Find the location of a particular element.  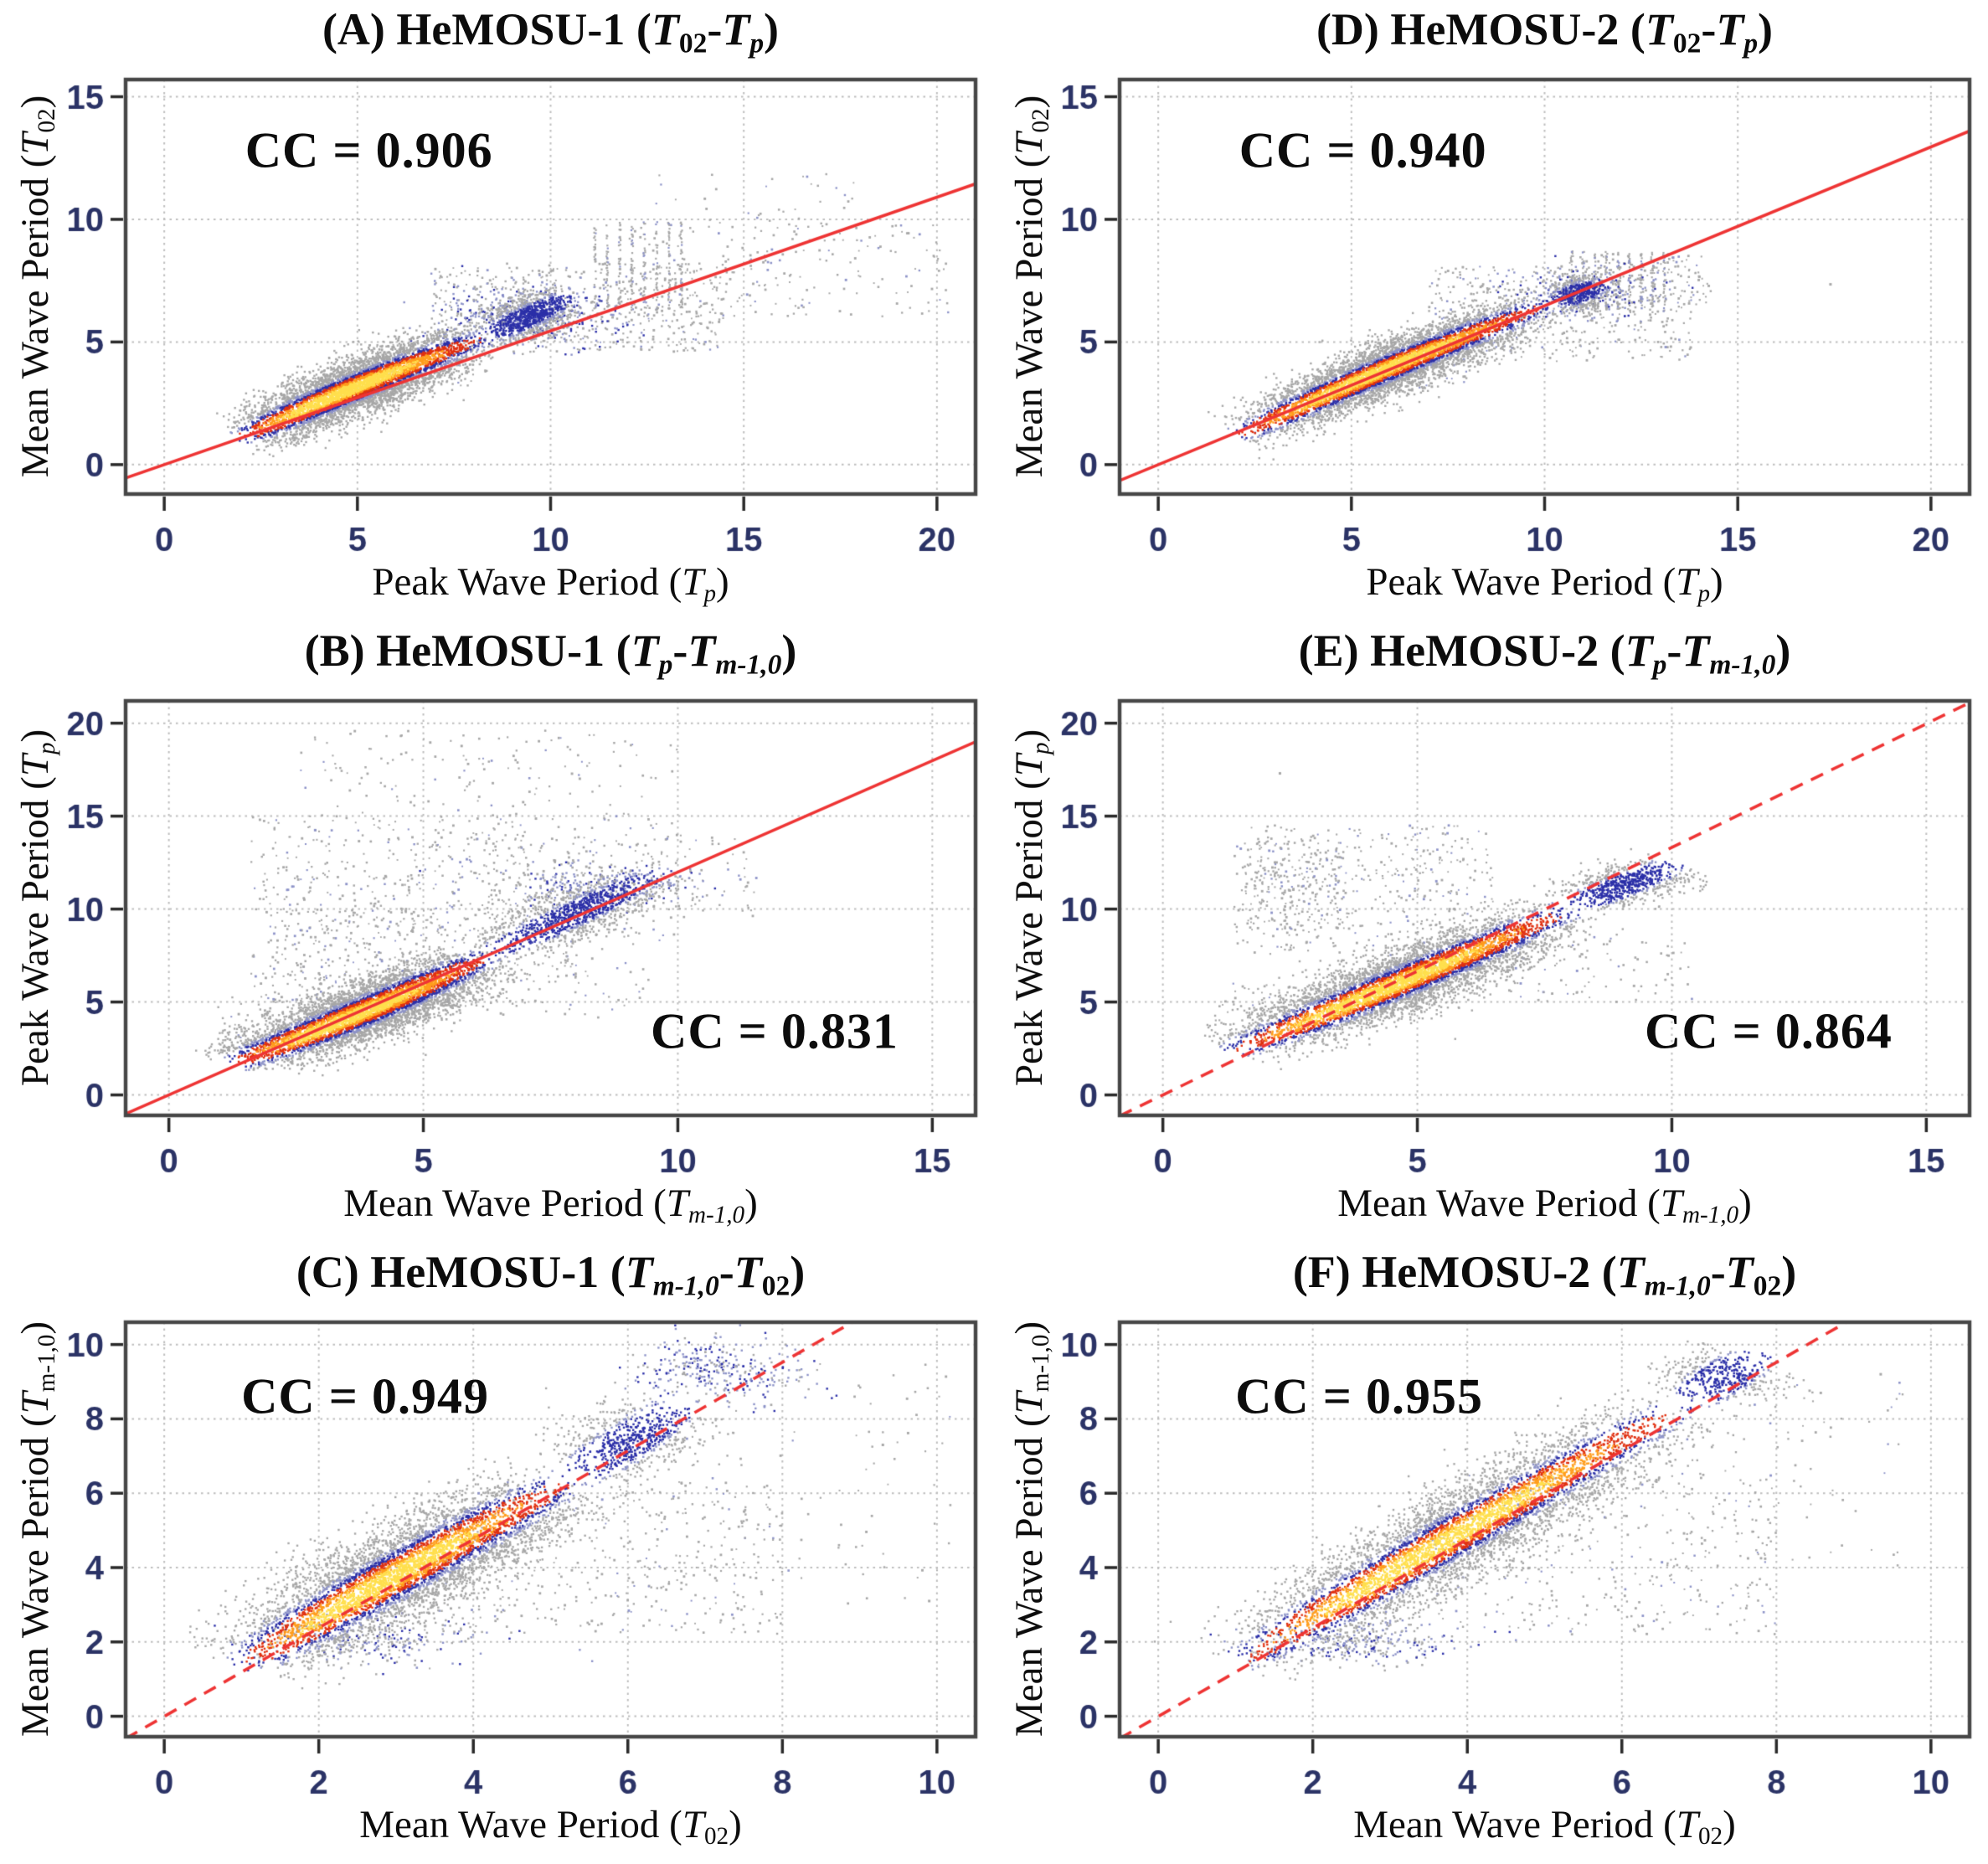

panel-D-title: (D) HeMOSU-2 (T02-Tp) is located at coordinates (1545, 31).